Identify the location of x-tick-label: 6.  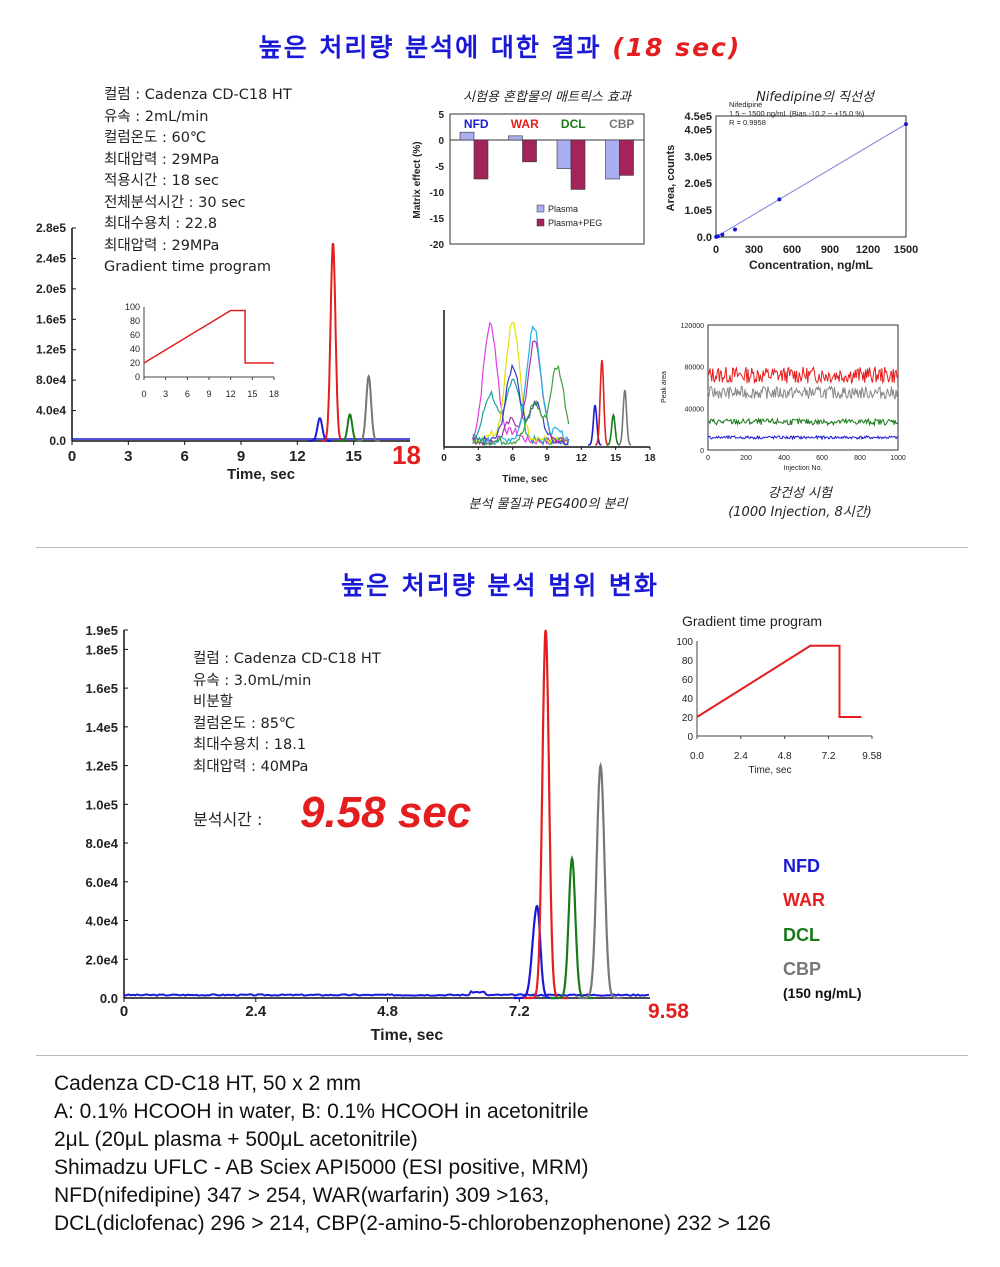
(184, 456).